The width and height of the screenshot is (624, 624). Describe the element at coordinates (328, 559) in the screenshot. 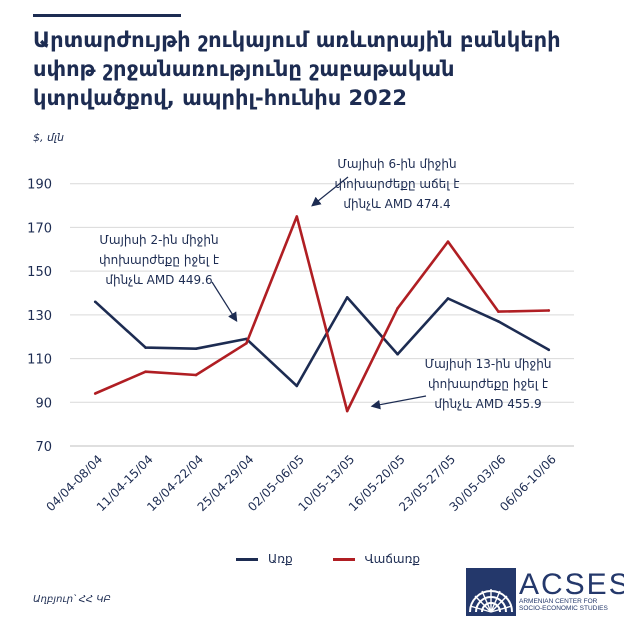

I see `legend: Առք Վաճառք` at that location.